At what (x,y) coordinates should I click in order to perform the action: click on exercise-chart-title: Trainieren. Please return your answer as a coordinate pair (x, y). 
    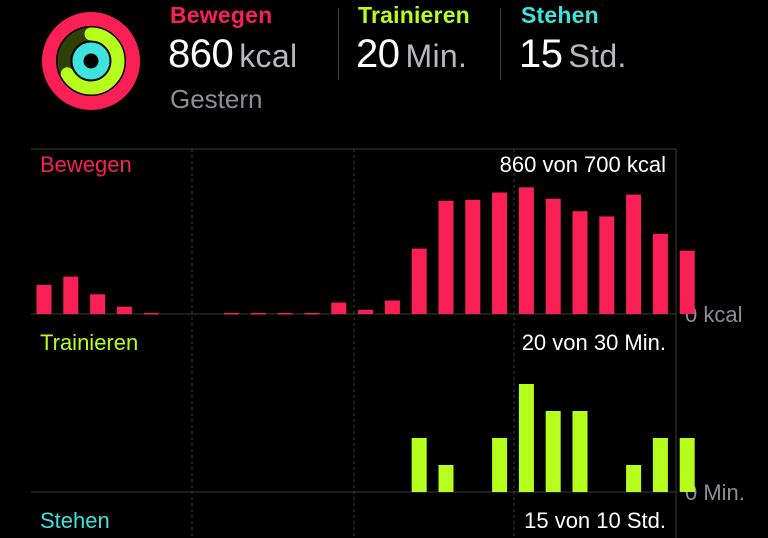
    Looking at the image, I should click on (89, 342).